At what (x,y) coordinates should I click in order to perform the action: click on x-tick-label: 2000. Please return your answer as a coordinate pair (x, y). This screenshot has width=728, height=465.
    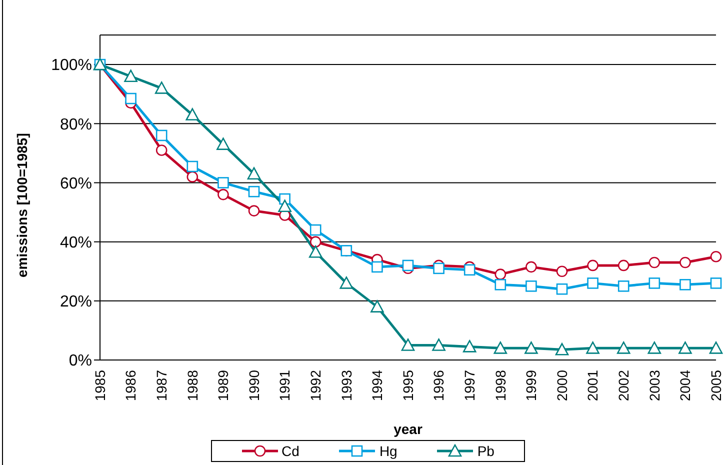
    Looking at the image, I should click on (562, 386).